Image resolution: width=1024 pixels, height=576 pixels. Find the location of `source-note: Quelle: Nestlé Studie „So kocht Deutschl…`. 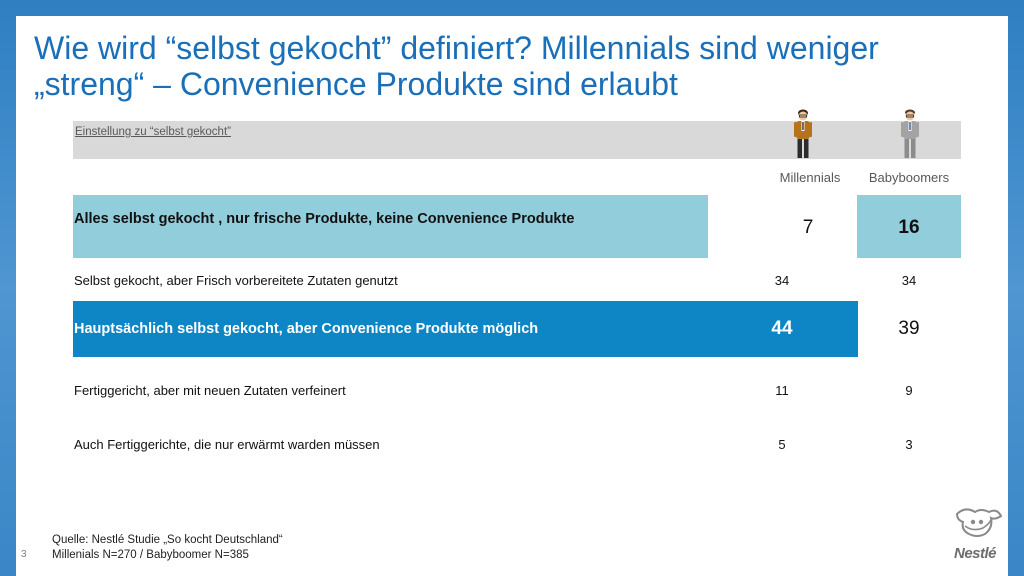

source-note: Quelle: Nestlé Studie „So kocht Deutschl… is located at coordinates (167, 548).